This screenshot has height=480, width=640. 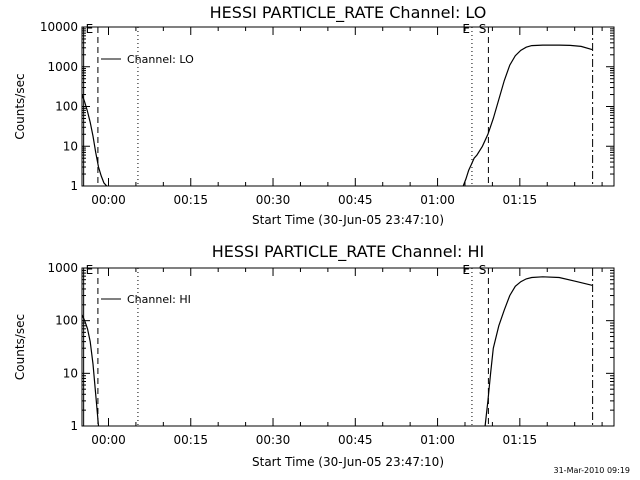 I want to click on chart-title: HESSI PARTICLE_RATE Channel: LO, so click(x=348, y=13).